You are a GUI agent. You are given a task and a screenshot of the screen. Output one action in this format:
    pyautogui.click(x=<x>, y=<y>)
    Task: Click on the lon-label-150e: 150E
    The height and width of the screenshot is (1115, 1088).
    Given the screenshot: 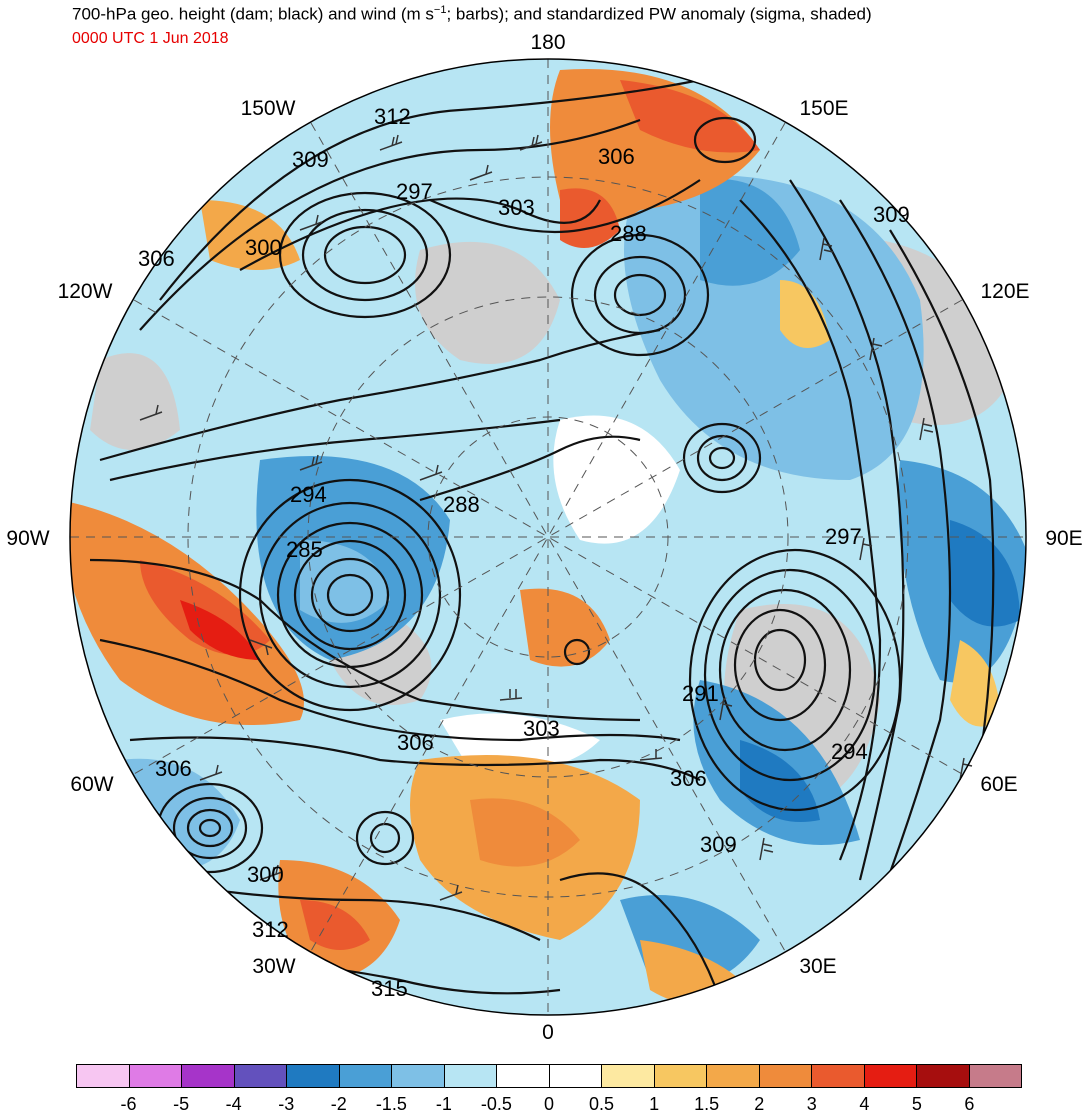 What is the action you would take?
    pyautogui.click(x=824, y=108)
    